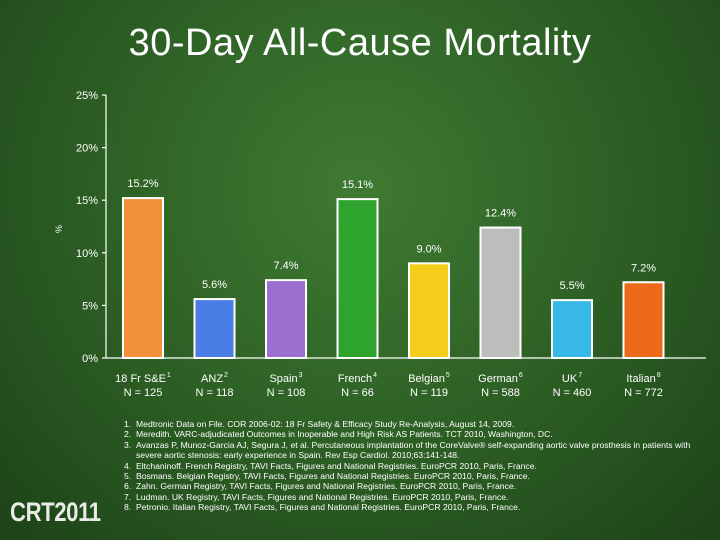  Describe the element at coordinates (572, 393) in the screenshot. I see `x-category-n: N = 460` at that location.